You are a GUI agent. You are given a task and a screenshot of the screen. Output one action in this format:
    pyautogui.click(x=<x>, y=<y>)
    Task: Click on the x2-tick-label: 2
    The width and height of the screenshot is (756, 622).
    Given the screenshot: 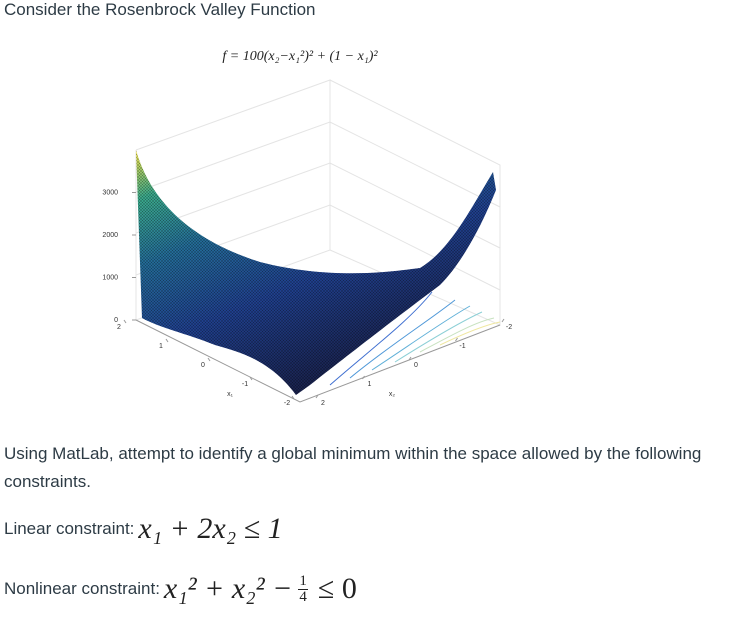 What is the action you would take?
    pyautogui.click(x=323, y=403)
    